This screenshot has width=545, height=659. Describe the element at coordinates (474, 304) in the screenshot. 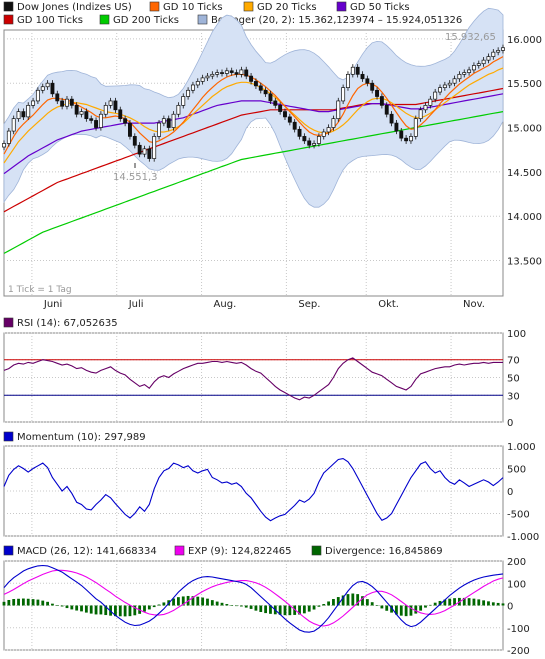

I see `month-label: Nov.` at that location.